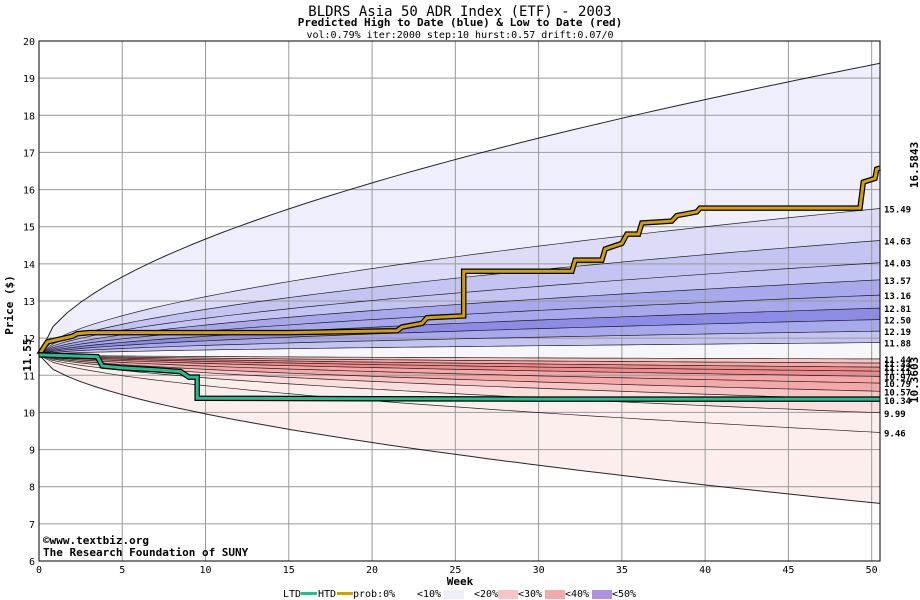 Image resolution: width=920 pixels, height=600 pixels. What do you see at coordinates (29, 42) in the screenshot?
I see `y-tick-label: 20` at bounding box center [29, 42].